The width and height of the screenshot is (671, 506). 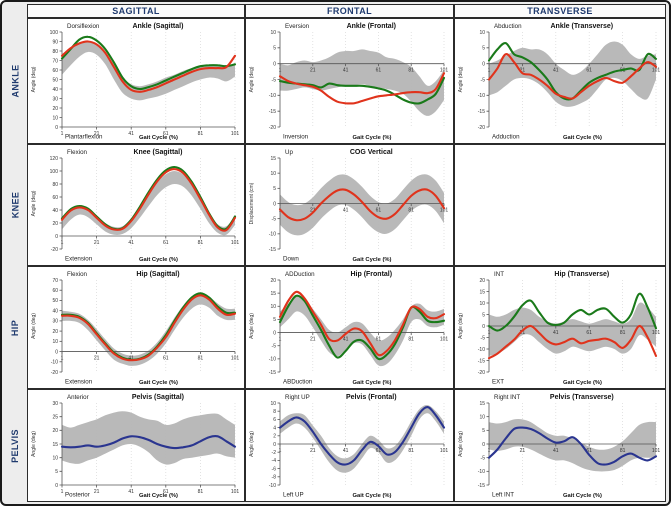 I want to click on svg-text: ADDuction, so click(x=300, y=274).